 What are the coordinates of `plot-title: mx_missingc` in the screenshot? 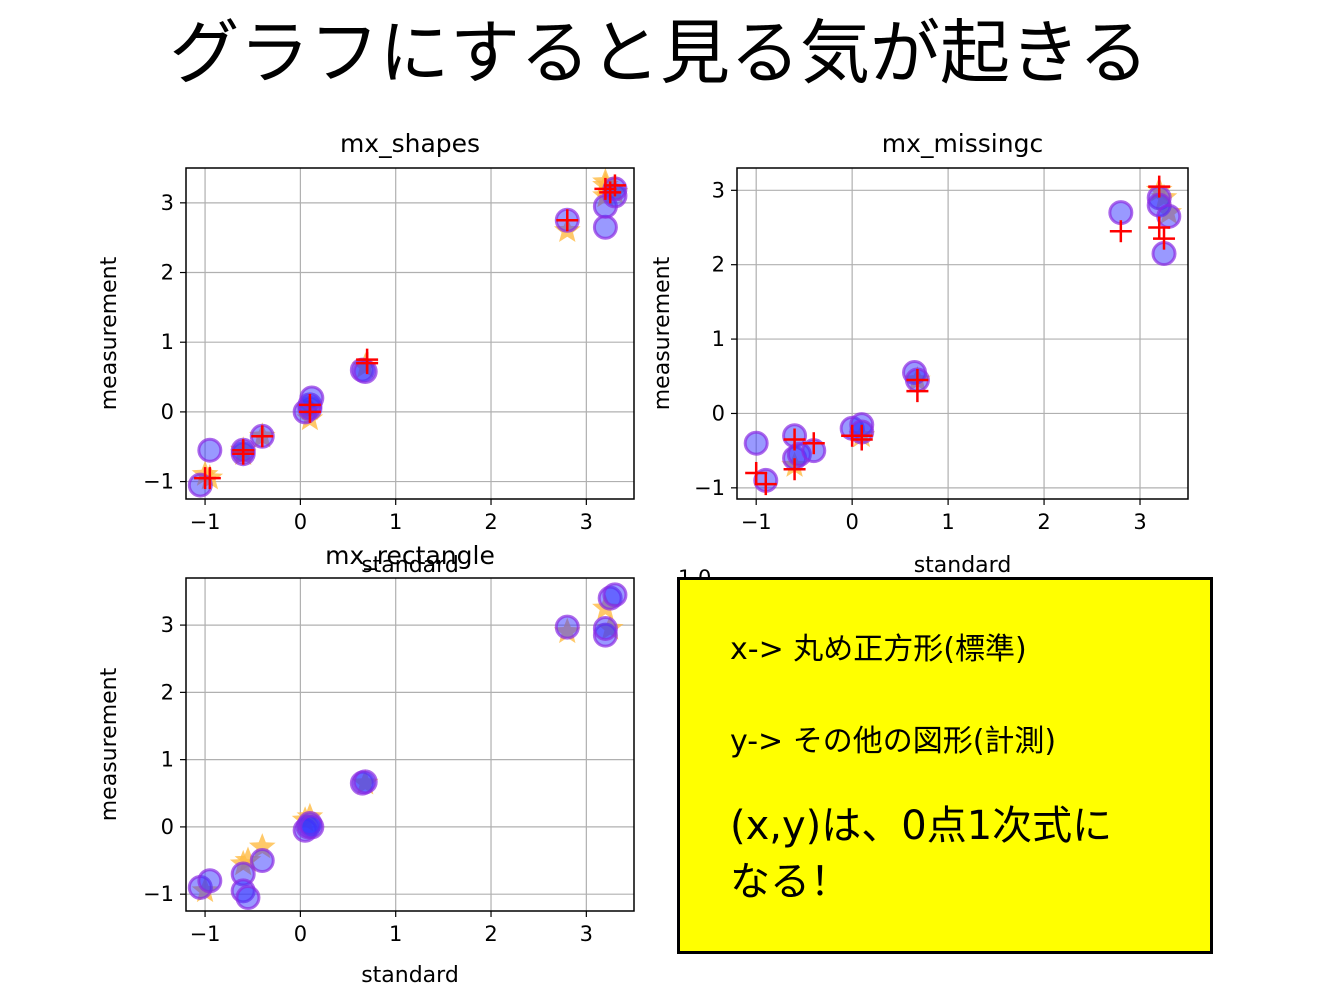 It's located at (962, 143).